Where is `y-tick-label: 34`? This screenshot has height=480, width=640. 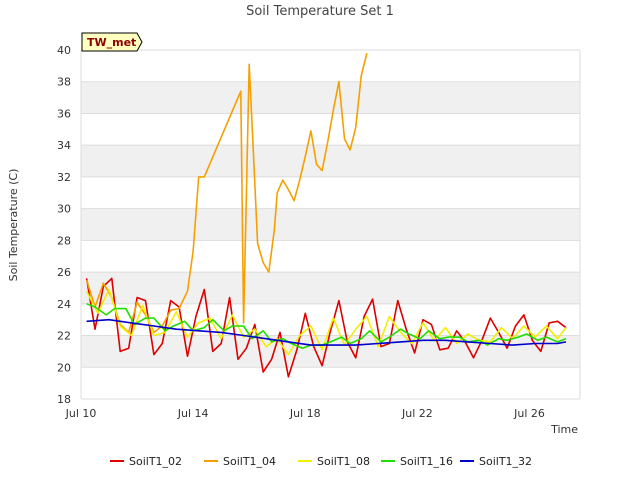
y-tick-label: 34 is located at coordinates (64, 145).